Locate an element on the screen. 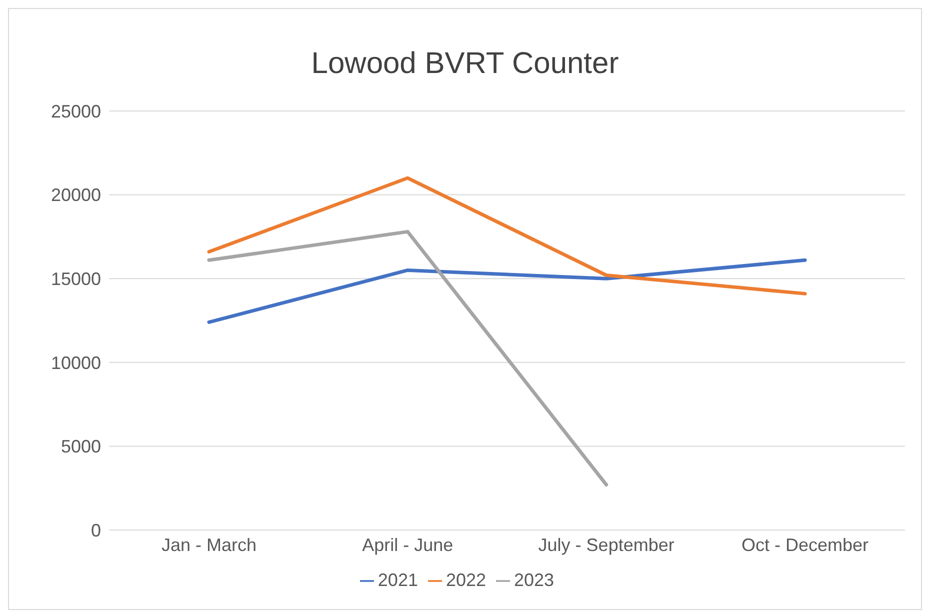  legend-label: 2023 is located at coordinates (534, 580).